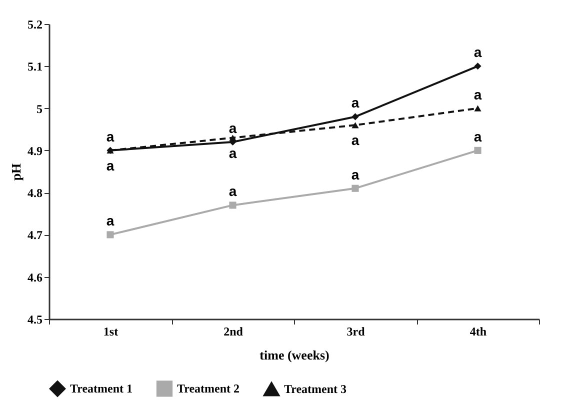  I want to click on y-tick-label: 4.8, so click(35, 193).